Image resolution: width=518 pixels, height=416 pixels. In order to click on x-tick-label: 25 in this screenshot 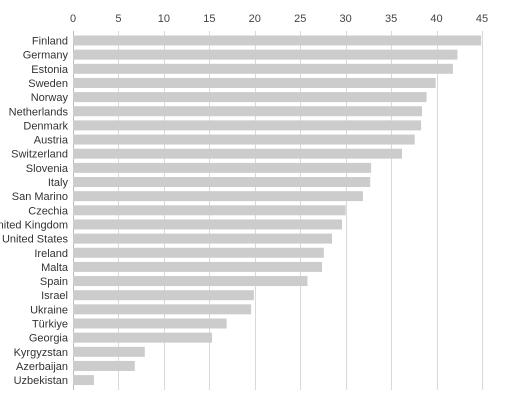, I will do `click(300, 19)`.